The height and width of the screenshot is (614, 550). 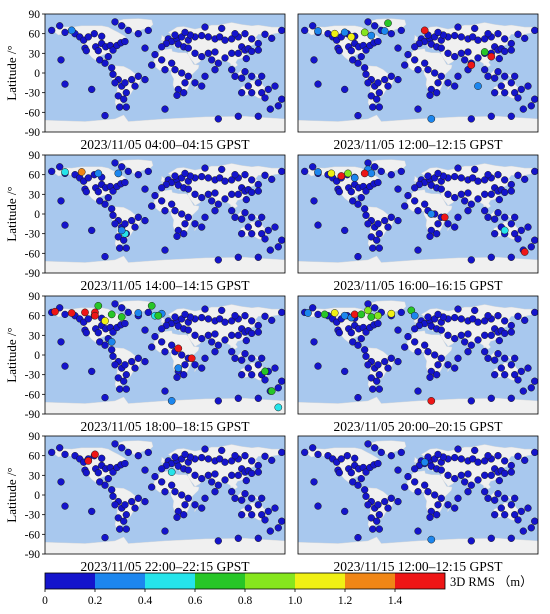 I want to click on y-tick-label: 90, so click(x=35, y=15).